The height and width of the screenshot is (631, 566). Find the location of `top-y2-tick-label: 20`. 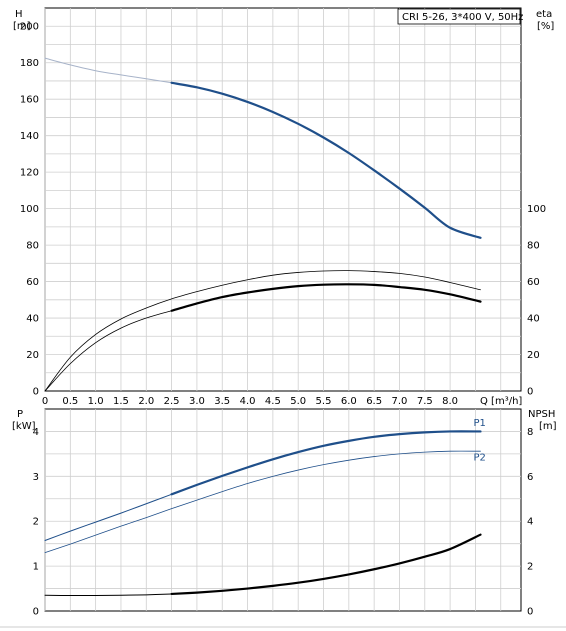

top-y2-tick-label: 20 is located at coordinates (533, 355).